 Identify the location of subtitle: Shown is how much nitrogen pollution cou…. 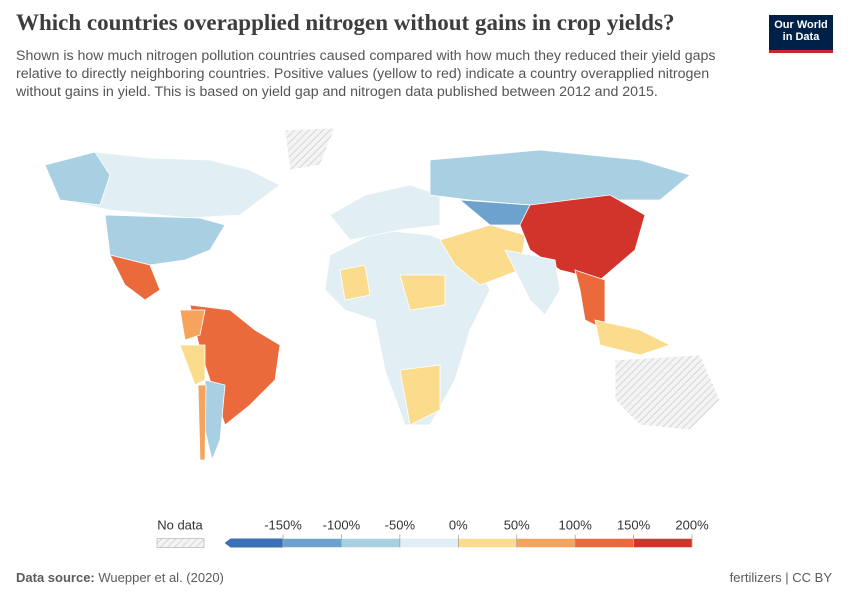
(366, 74).